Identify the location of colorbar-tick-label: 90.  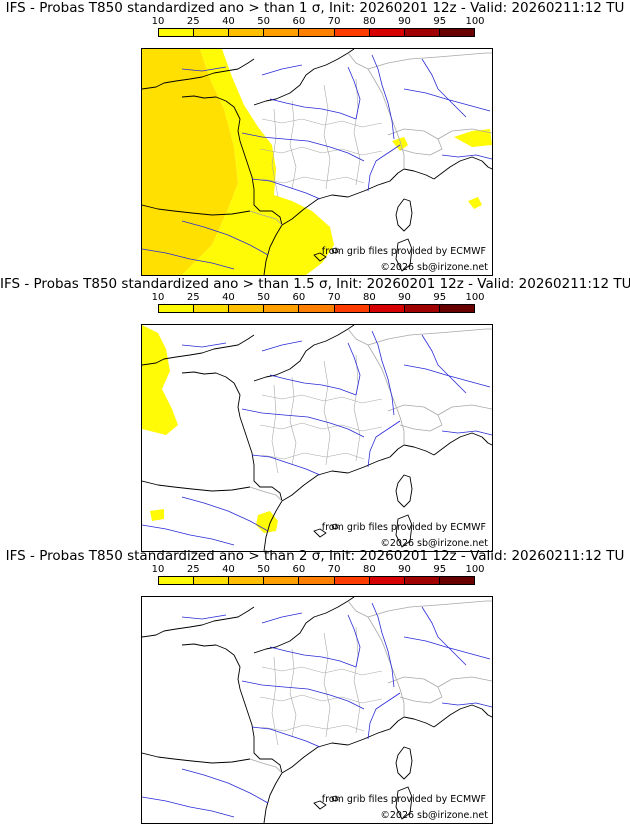
(404, 569).